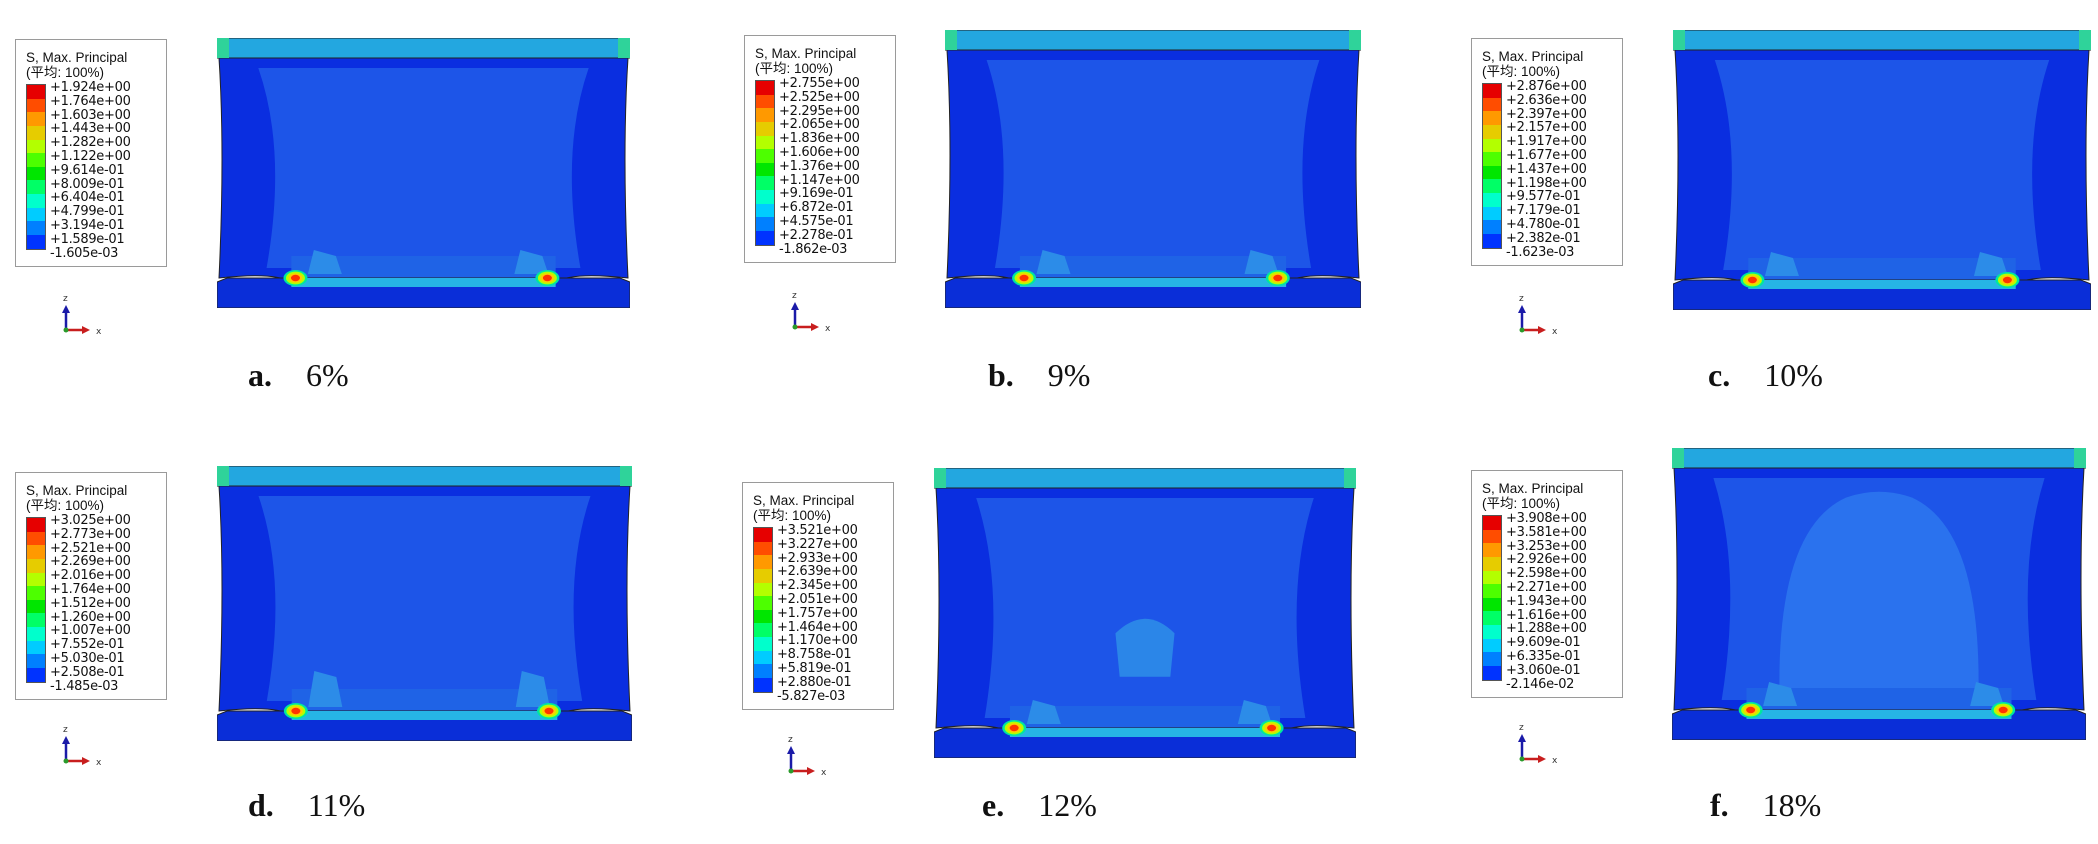  What do you see at coordinates (87, 672) in the screenshot?
I see `legend-value: +2.508e-01` at bounding box center [87, 672].